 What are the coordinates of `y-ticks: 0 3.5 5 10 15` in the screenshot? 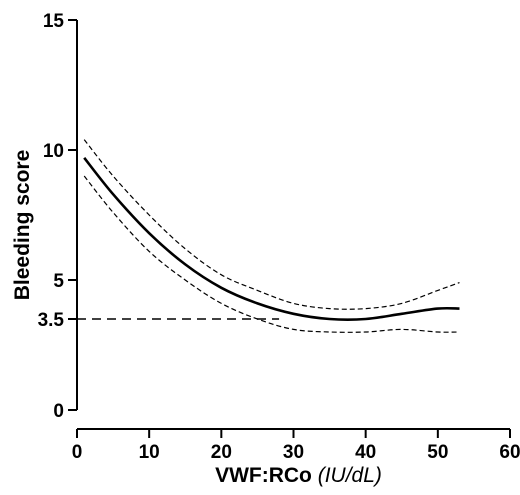 It's located at (57, 216).